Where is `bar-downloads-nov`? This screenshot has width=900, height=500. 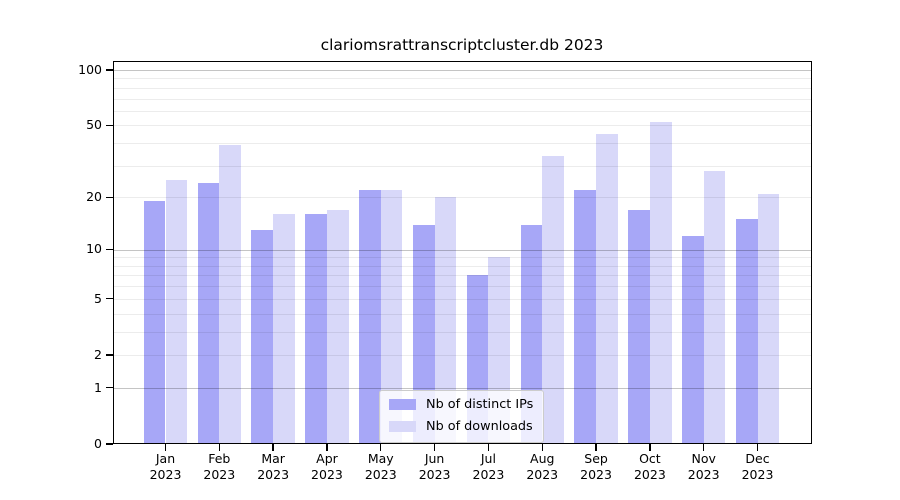 bar-downloads-nov is located at coordinates (714, 307).